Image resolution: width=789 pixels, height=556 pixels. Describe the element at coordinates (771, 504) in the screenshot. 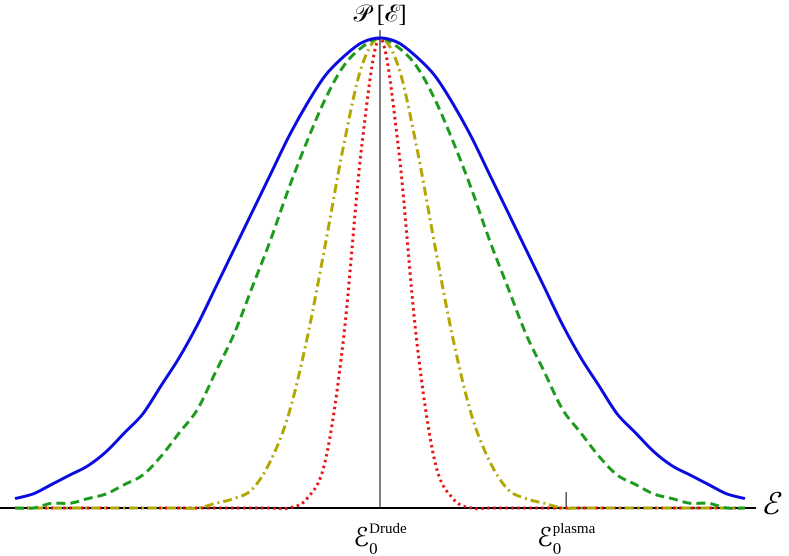

I see `x-axis-label: ℰ` at that location.